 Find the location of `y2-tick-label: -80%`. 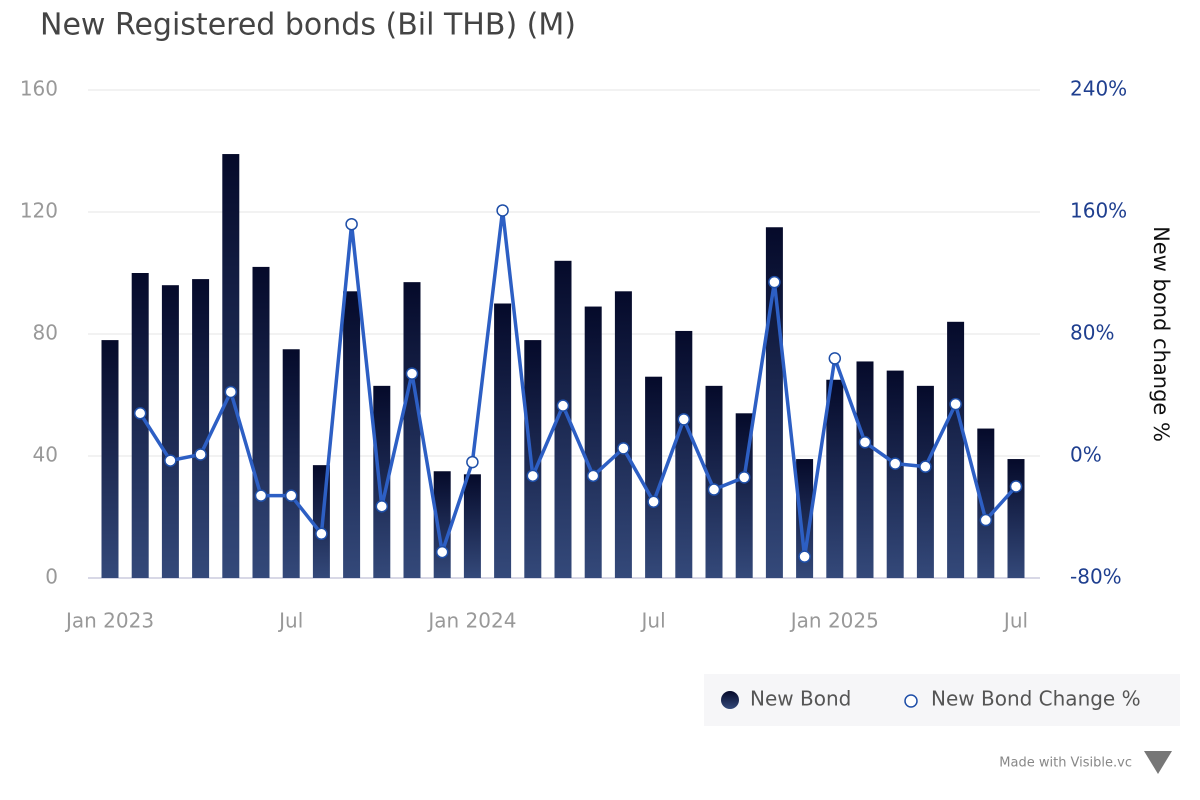

y2-tick-label: -80% is located at coordinates (1096, 577).